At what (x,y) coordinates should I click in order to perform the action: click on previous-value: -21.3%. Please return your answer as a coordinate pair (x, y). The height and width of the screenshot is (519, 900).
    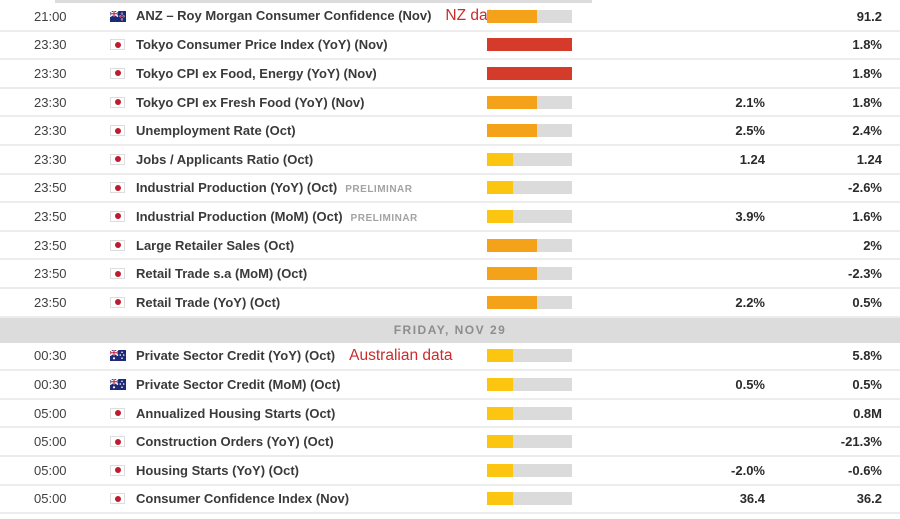
    Looking at the image, I should click on (861, 442).